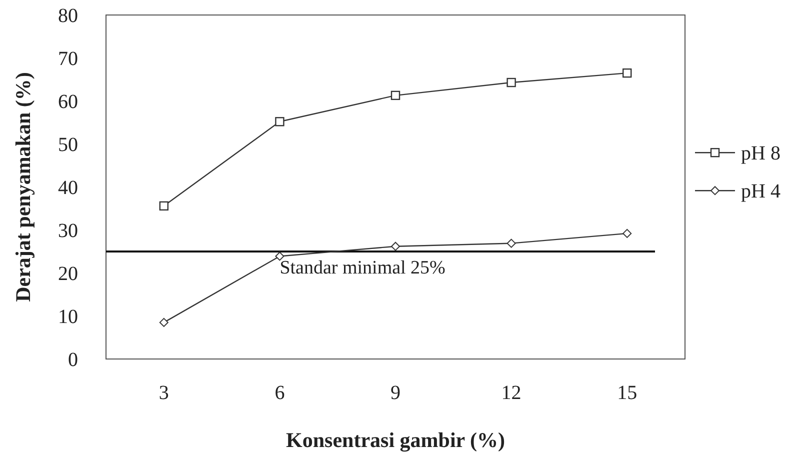  What do you see at coordinates (68, 231) in the screenshot?
I see `y-tick-label: 30` at bounding box center [68, 231].